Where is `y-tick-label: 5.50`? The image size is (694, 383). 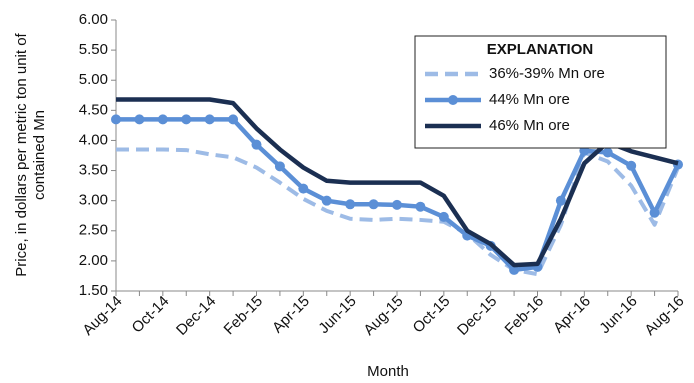
y-tick-label: 5.50 is located at coordinates (93, 49).